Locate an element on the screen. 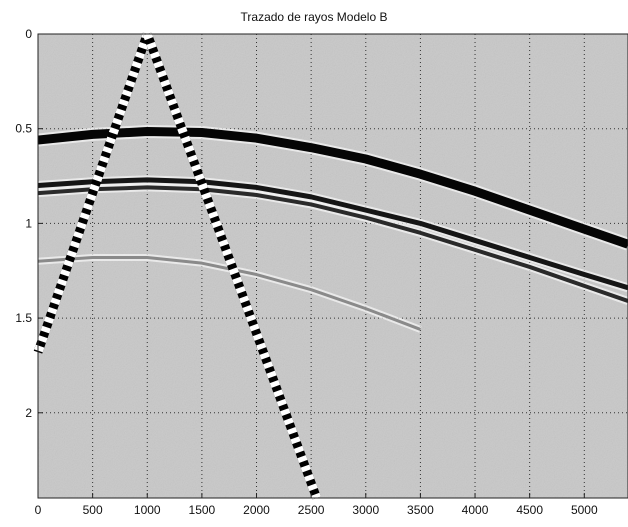  chart-title: Trazado de rayos Modelo B is located at coordinates (314, 17).